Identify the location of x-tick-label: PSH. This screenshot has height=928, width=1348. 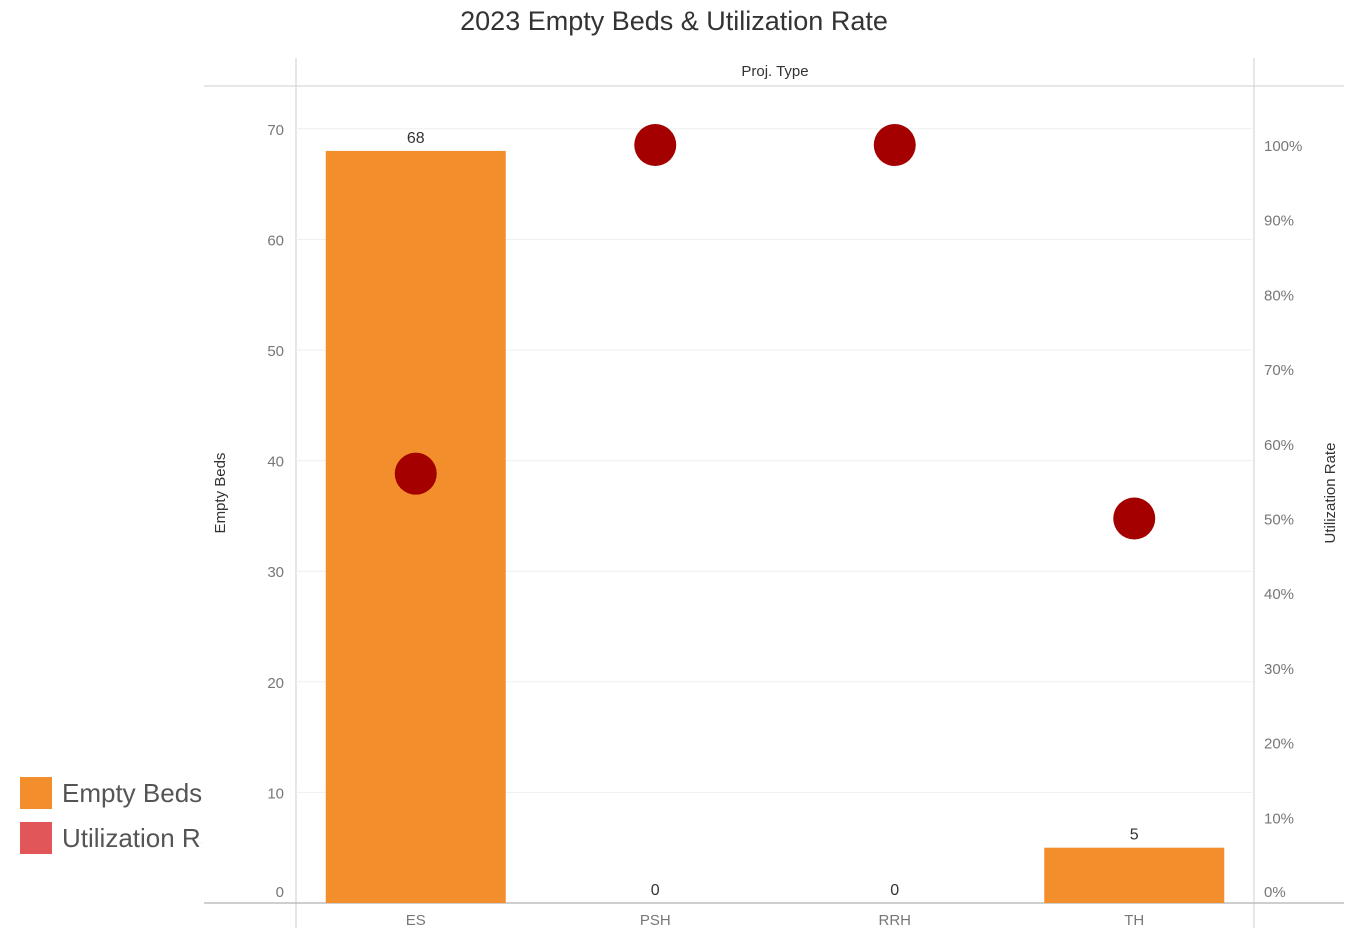
(655, 920).